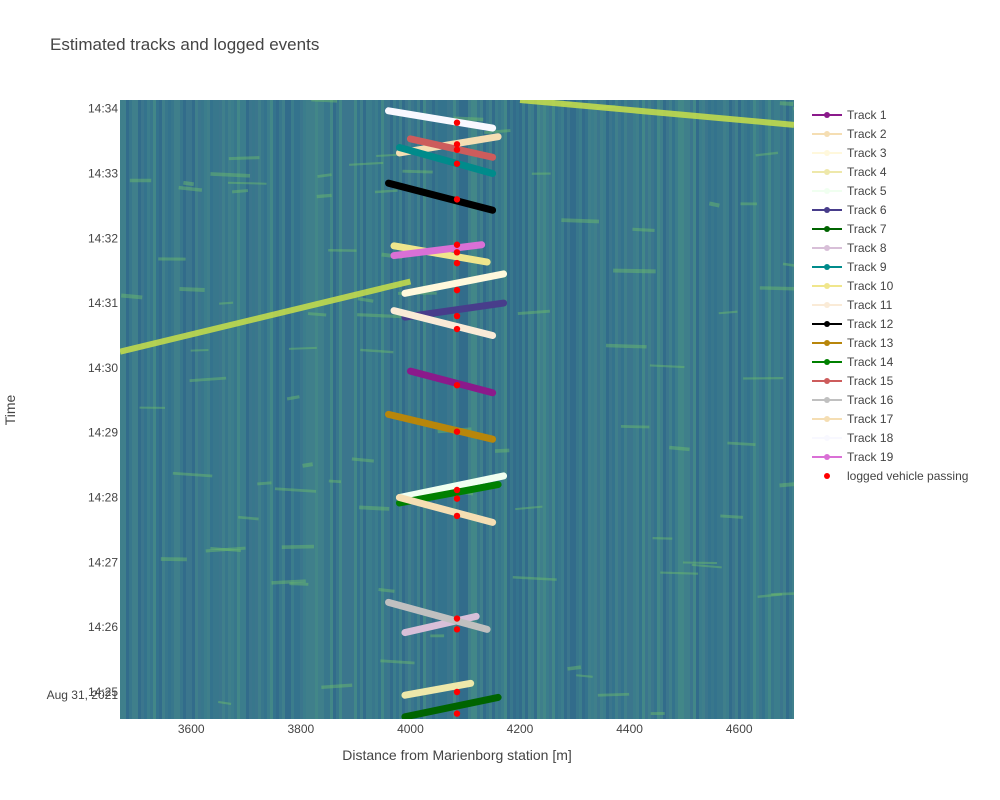  What do you see at coordinates (83, 695) in the screenshot?
I see `date-label: Aug 31, 2021` at bounding box center [83, 695].